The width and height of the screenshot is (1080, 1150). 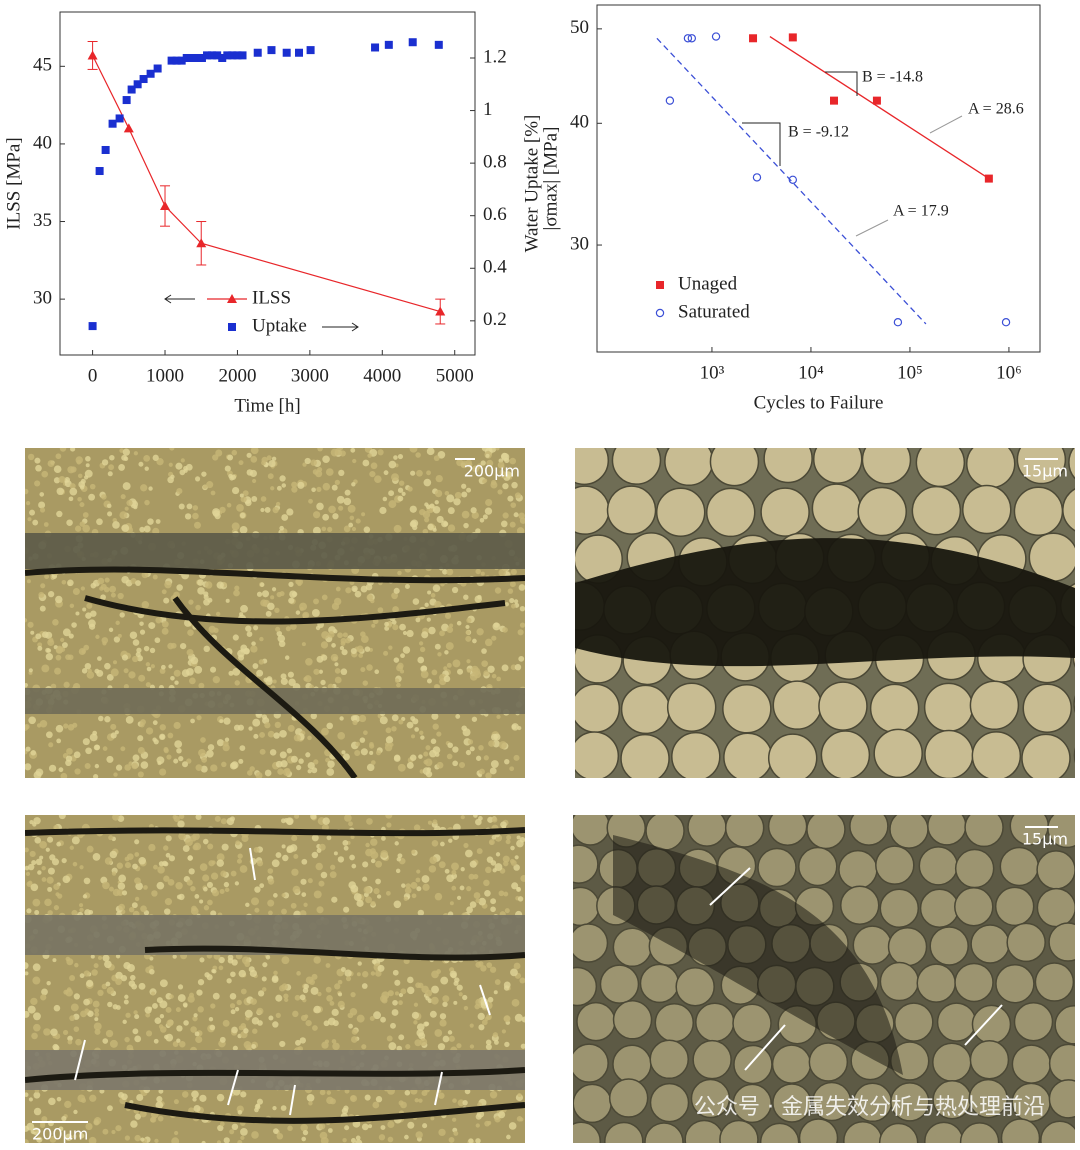 I want to click on x-tick-label: 10⁶, so click(x=1009, y=372).